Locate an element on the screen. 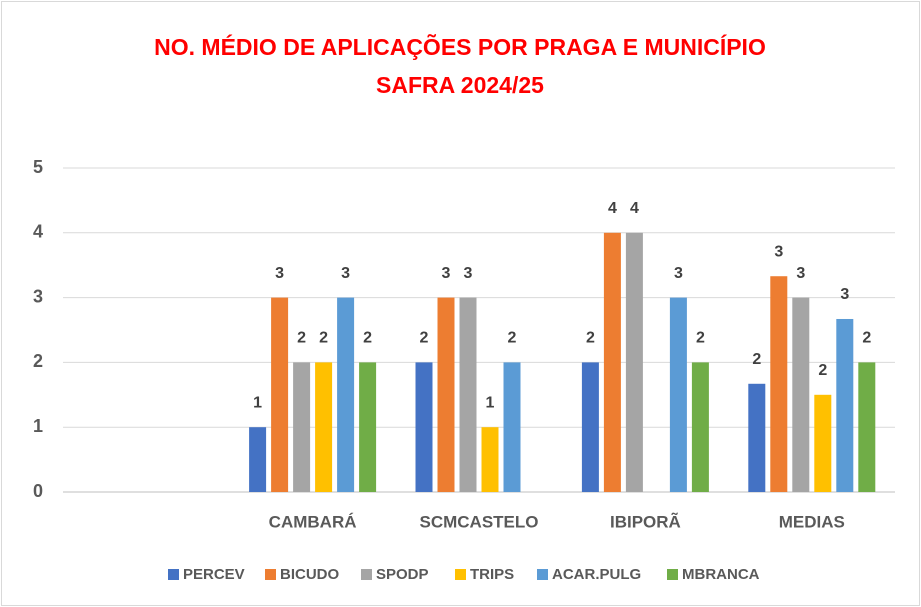 The image size is (921, 607). legend-label: ACAR.PULG is located at coordinates (596, 574).